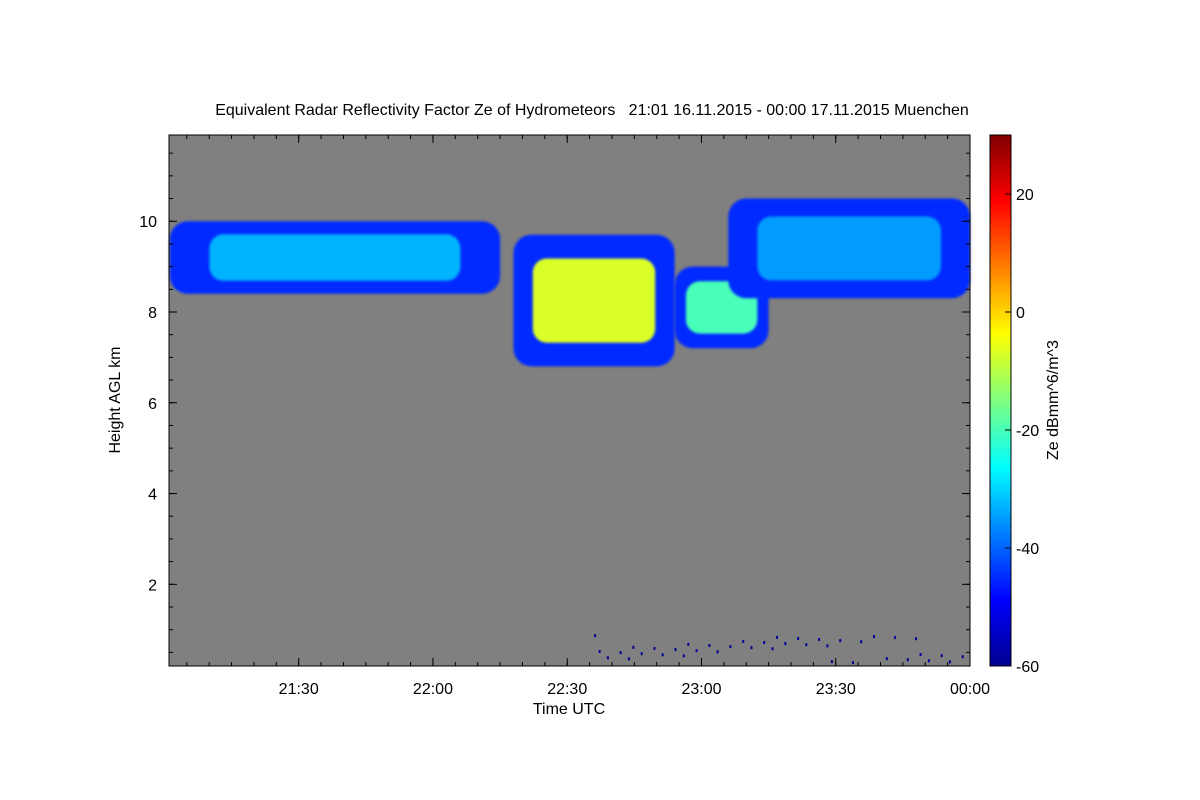 The image size is (1200, 800). I want to click on colorbar-ticks: -60 -40 -20 0 20, so click(1022, 431).